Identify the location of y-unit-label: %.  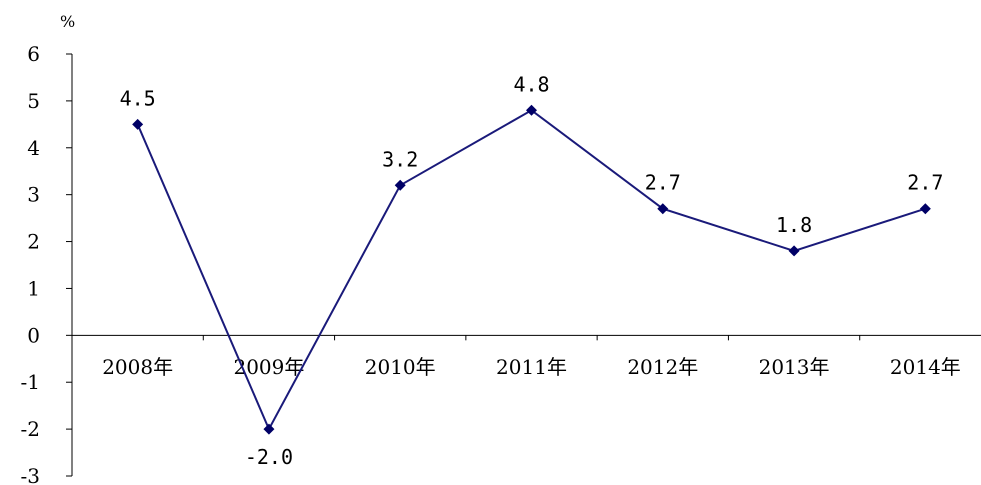
(67, 21).